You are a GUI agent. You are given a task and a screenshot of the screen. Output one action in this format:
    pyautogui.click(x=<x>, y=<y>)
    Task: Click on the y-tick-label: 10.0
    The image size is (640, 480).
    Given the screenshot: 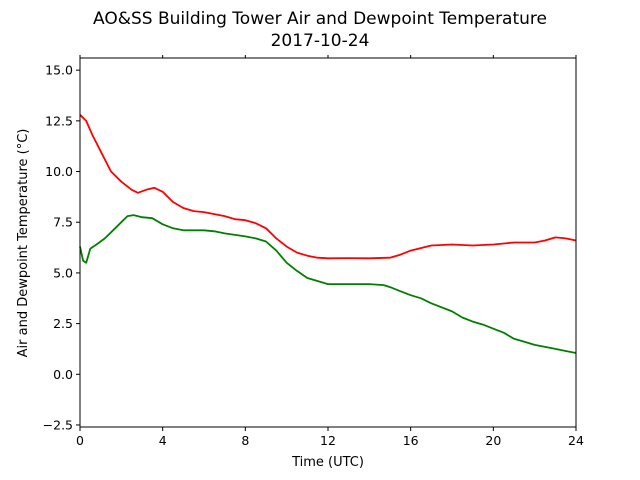 What is the action you would take?
    pyautogui.click(x=59, y=171)
    